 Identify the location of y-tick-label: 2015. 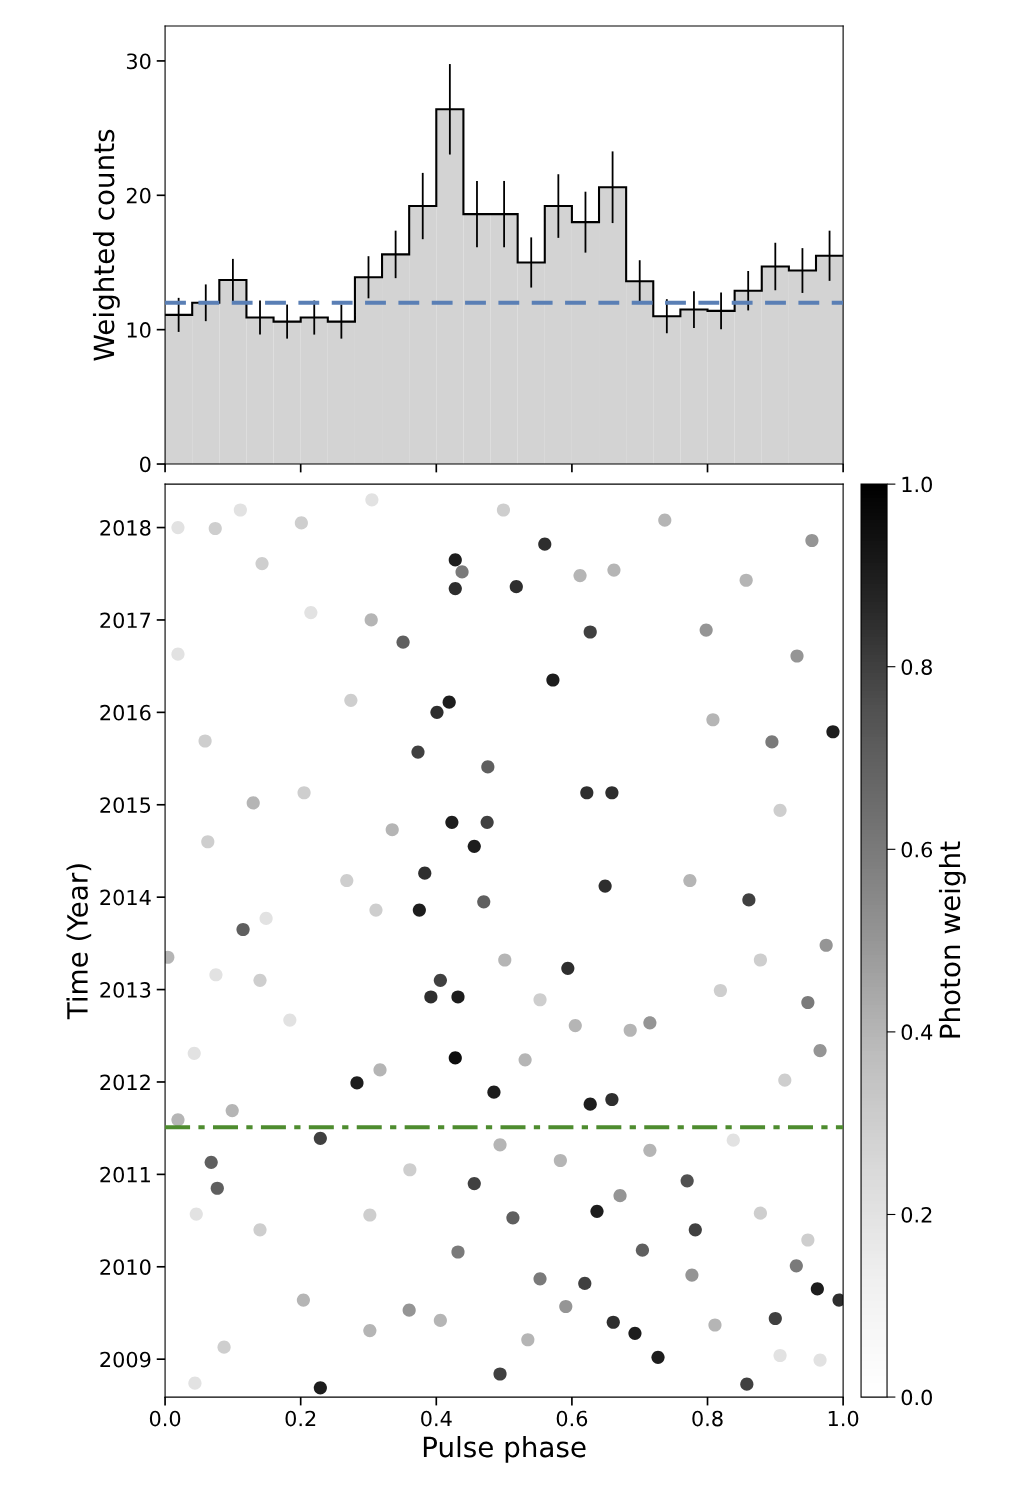
(125, 805).